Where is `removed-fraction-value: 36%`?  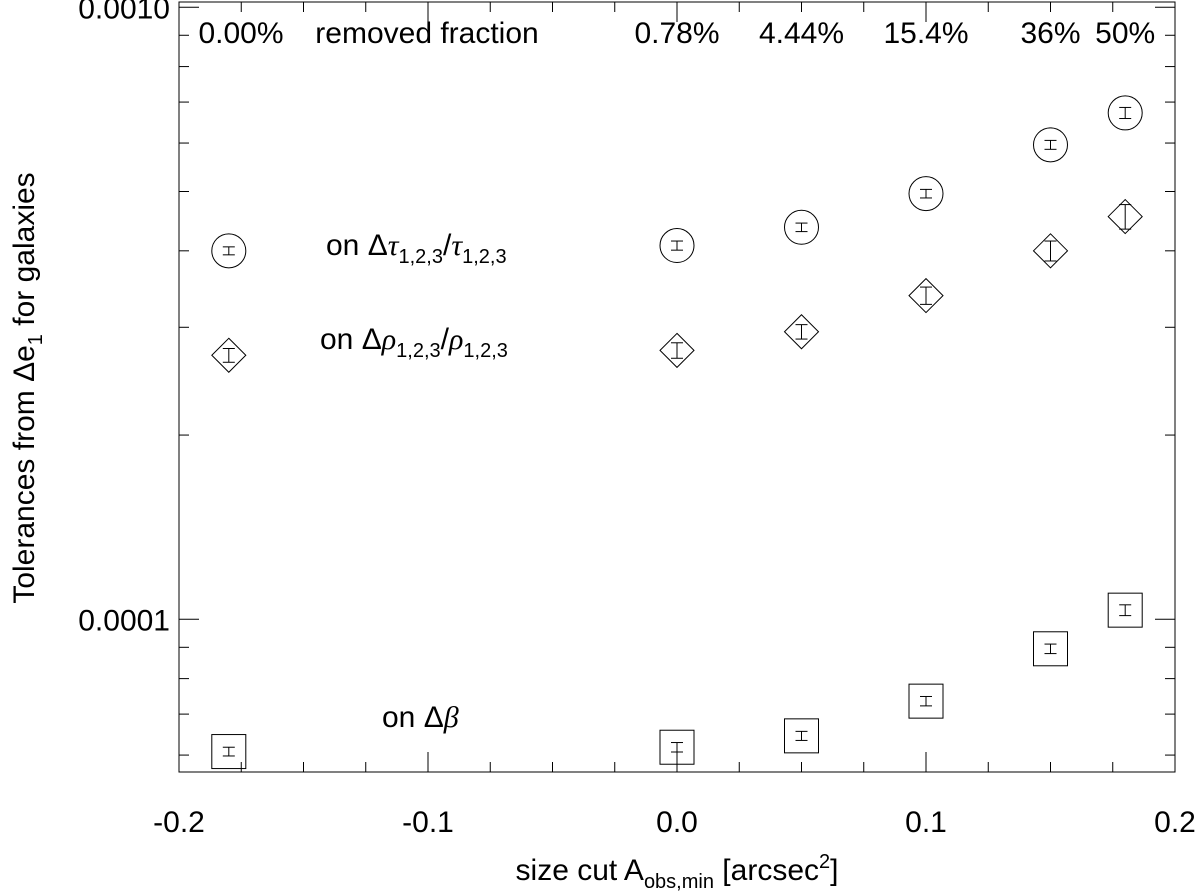 removed-fraction-value: 36% is located at coordinates (1050, 33).